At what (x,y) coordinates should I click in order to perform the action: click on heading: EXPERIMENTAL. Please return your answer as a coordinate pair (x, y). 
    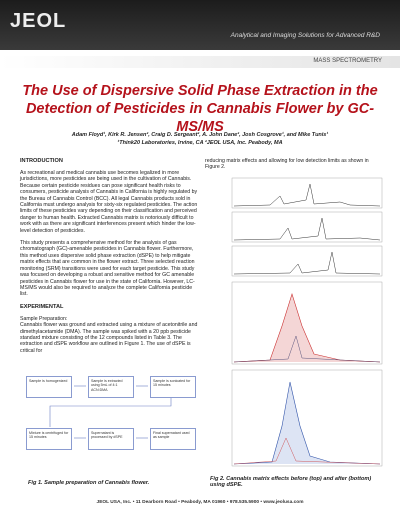
    Looking at the image, I should click on (42, 306).